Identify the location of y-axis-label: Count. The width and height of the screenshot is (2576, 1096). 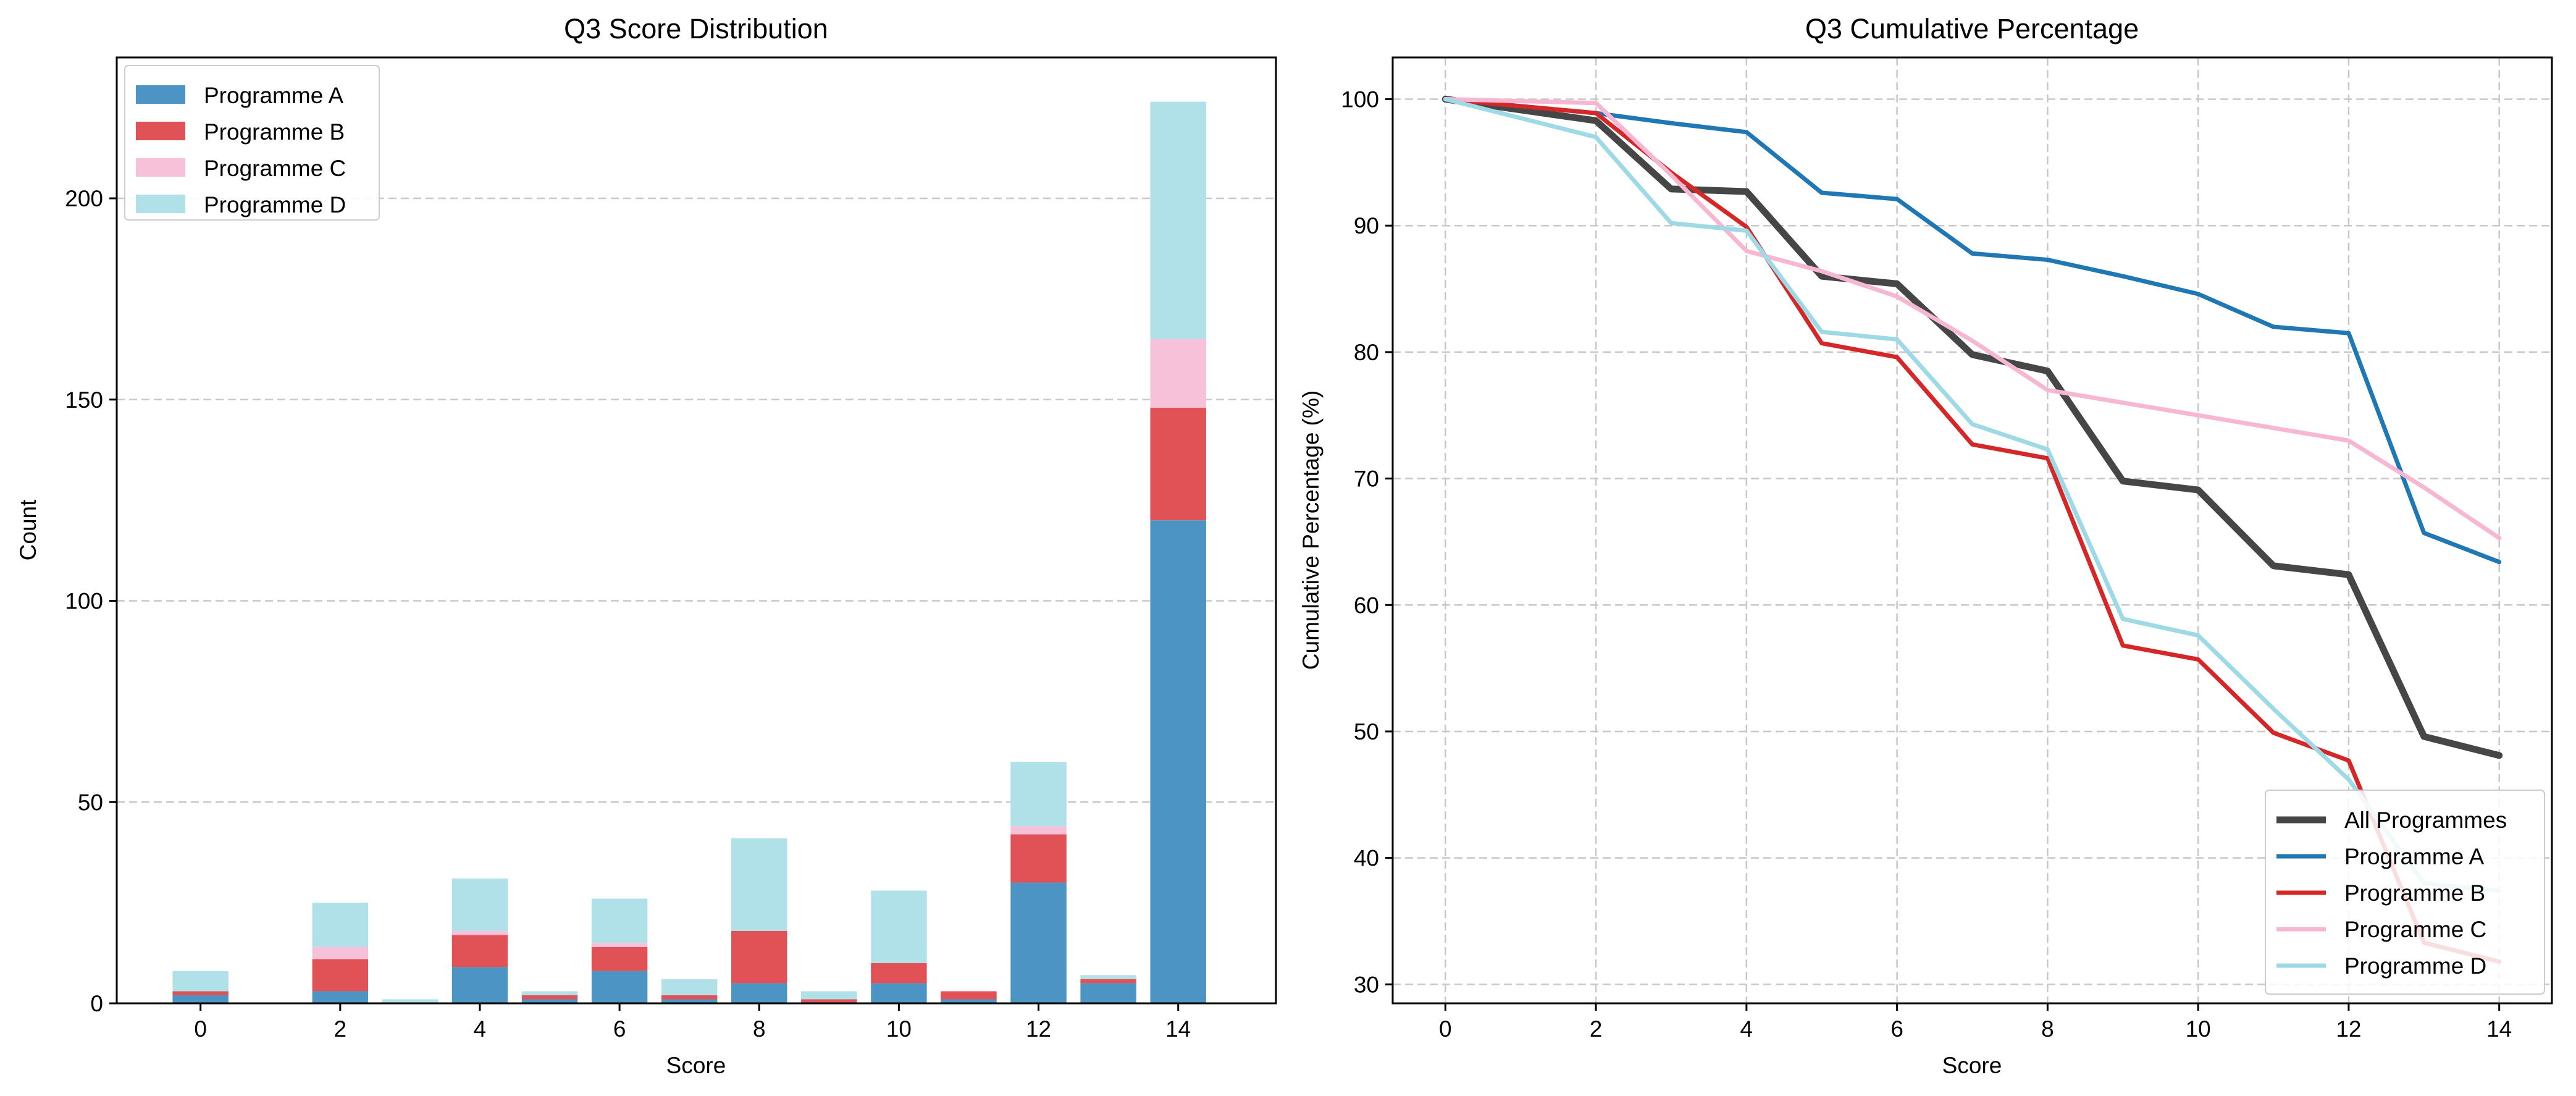
(28, 529).